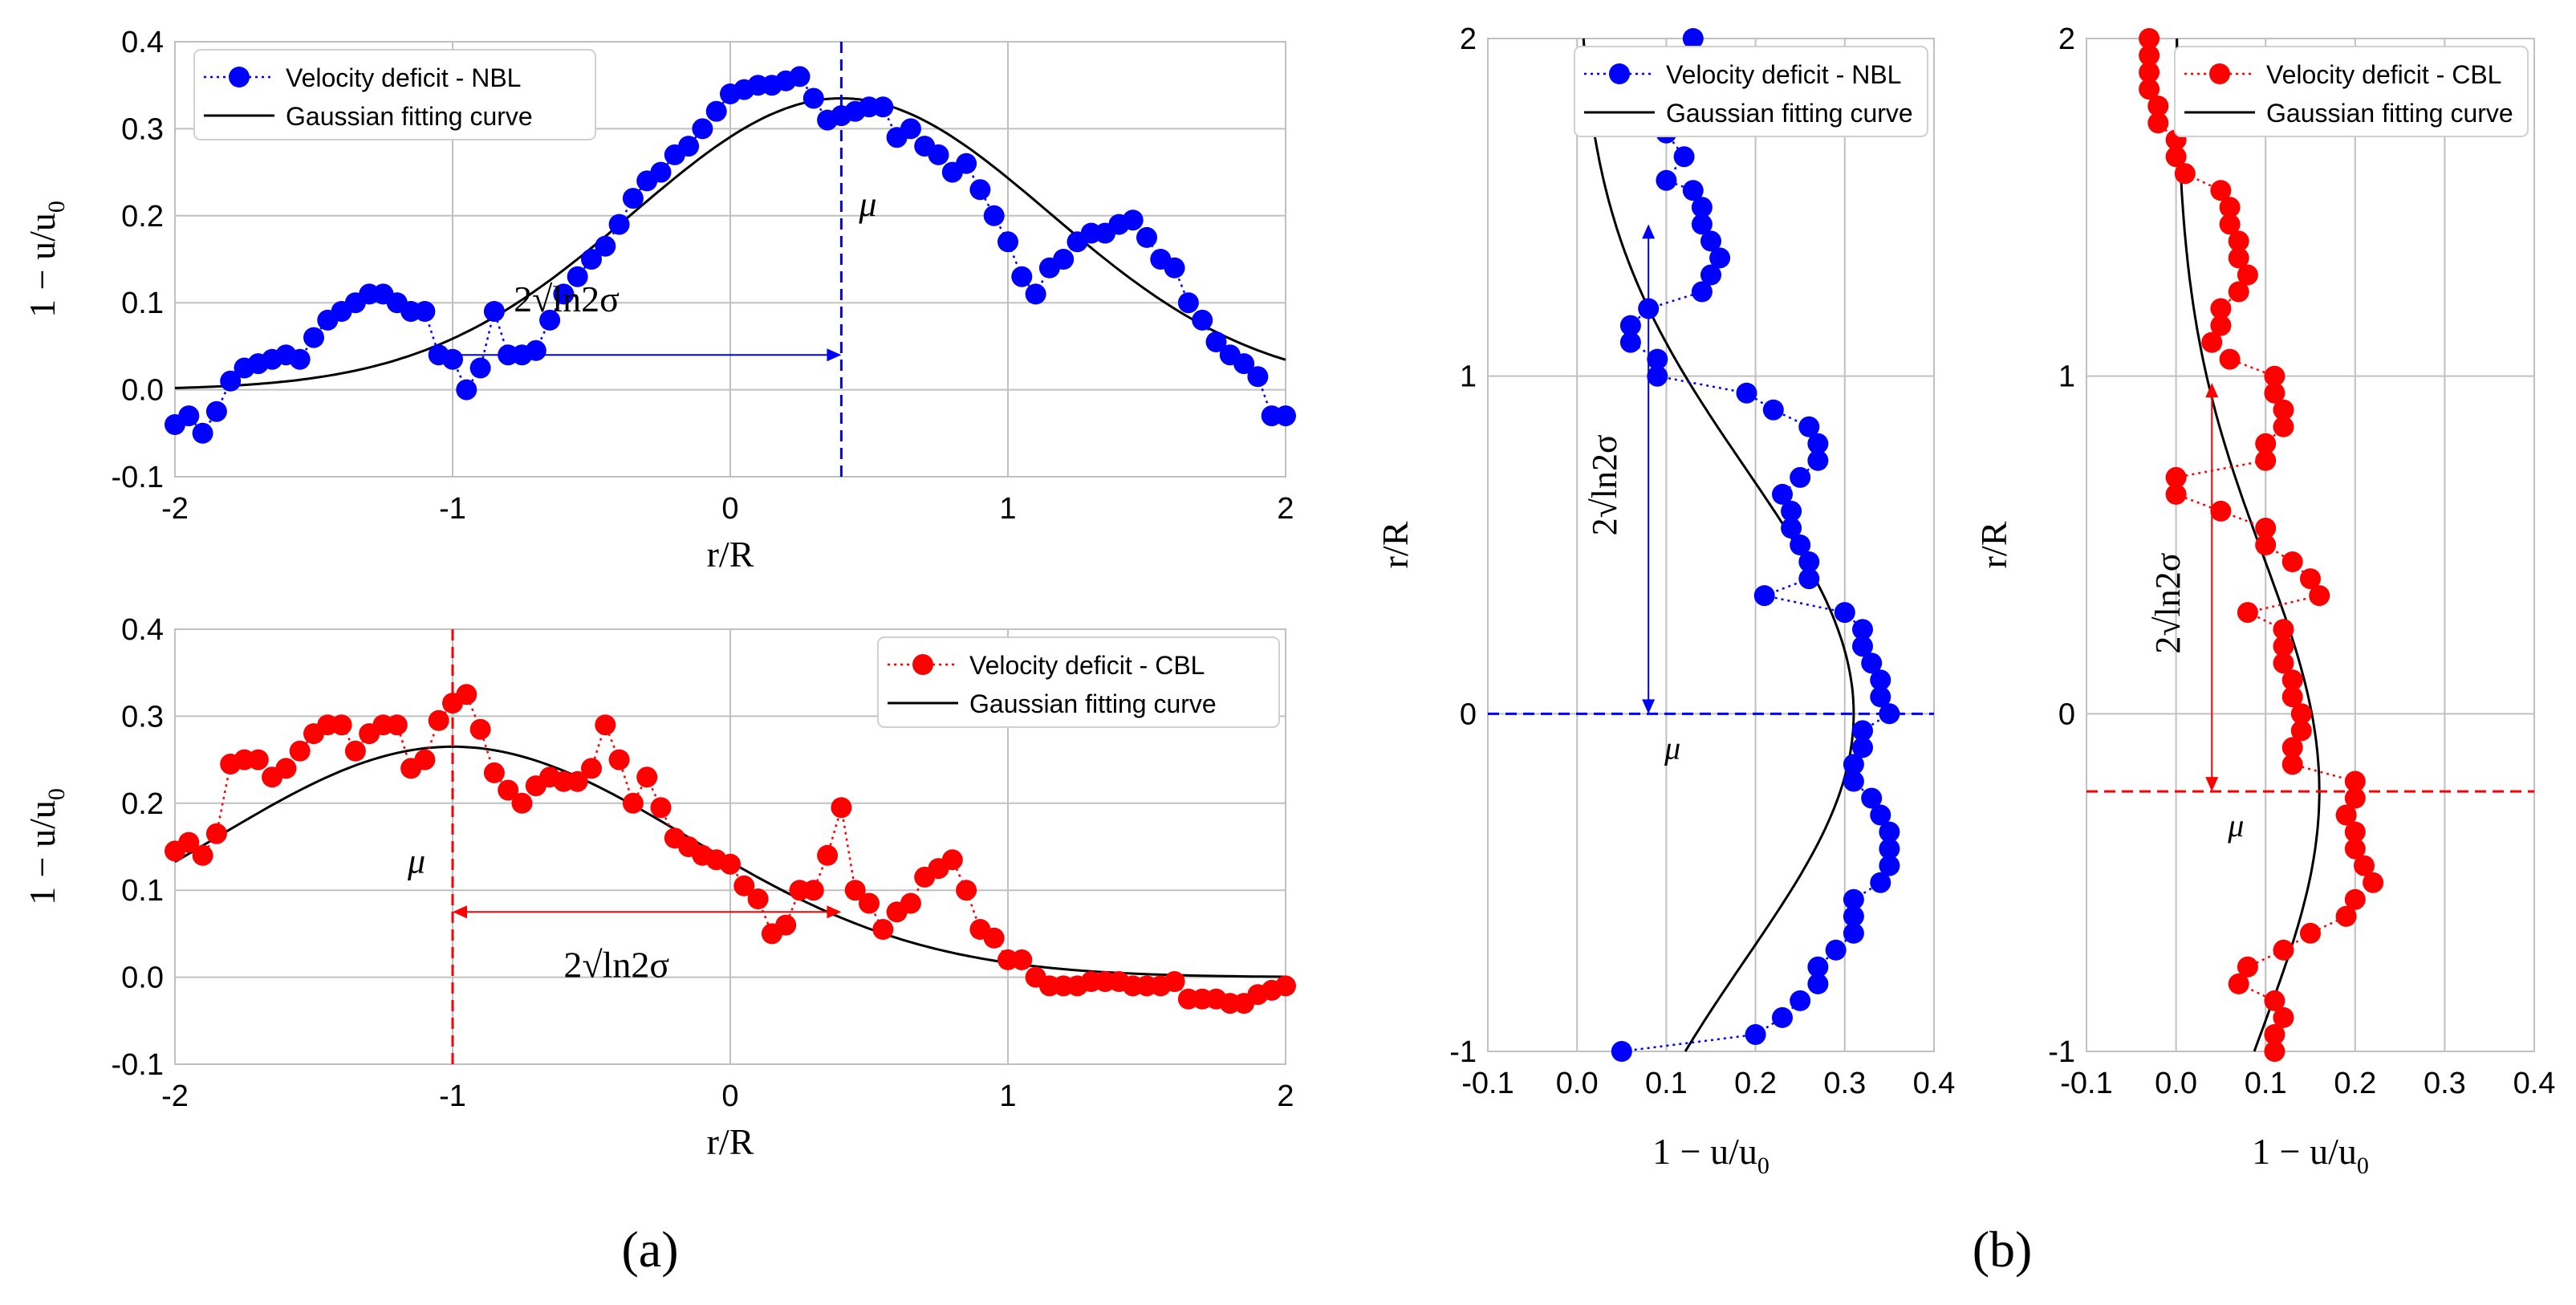  Describe the element at coordinates (1666, 1083) in the screenshot. I see `x-tick-label: 0.1` at that location.